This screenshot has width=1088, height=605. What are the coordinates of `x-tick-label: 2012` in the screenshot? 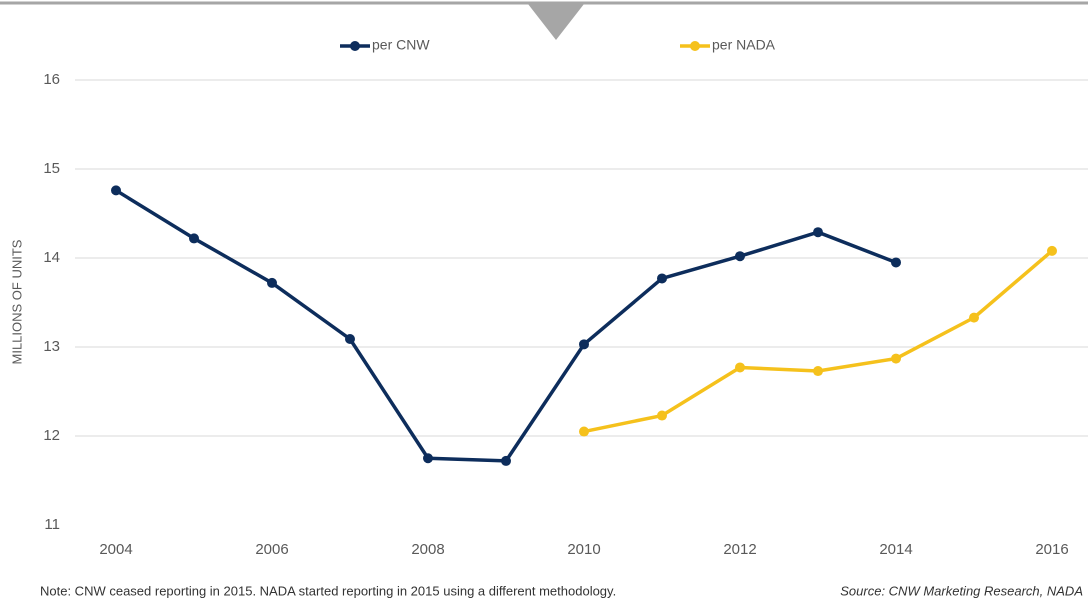 It's located at (739, 549).